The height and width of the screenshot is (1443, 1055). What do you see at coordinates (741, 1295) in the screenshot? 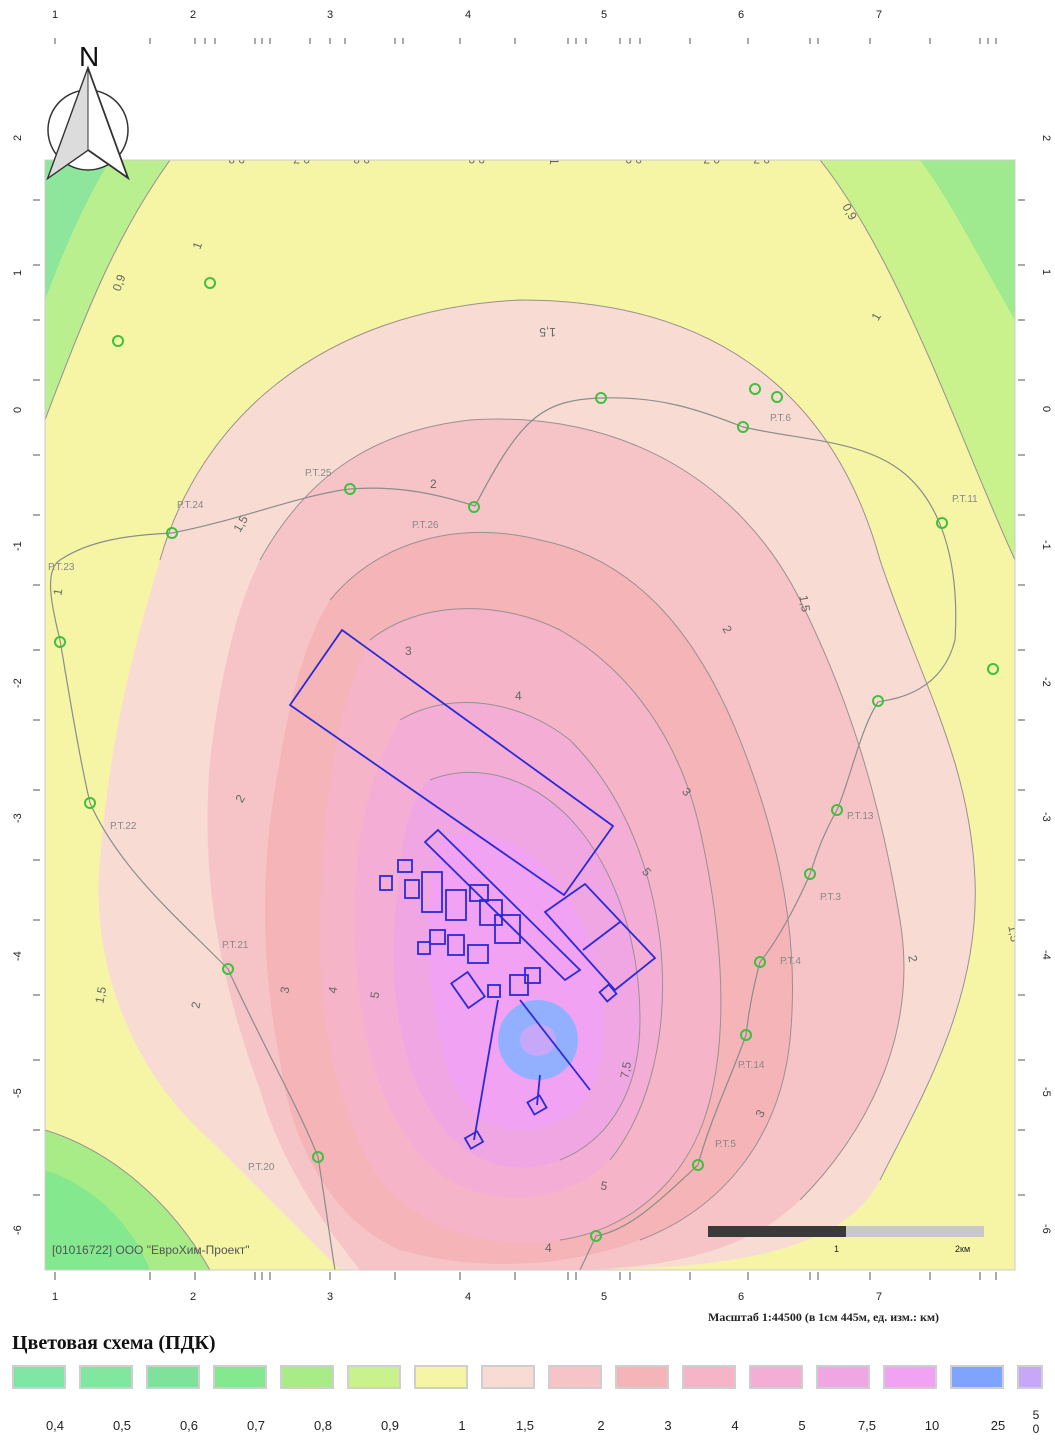
I see `x-tick-label: 6` at bounding box center [741, 1295].